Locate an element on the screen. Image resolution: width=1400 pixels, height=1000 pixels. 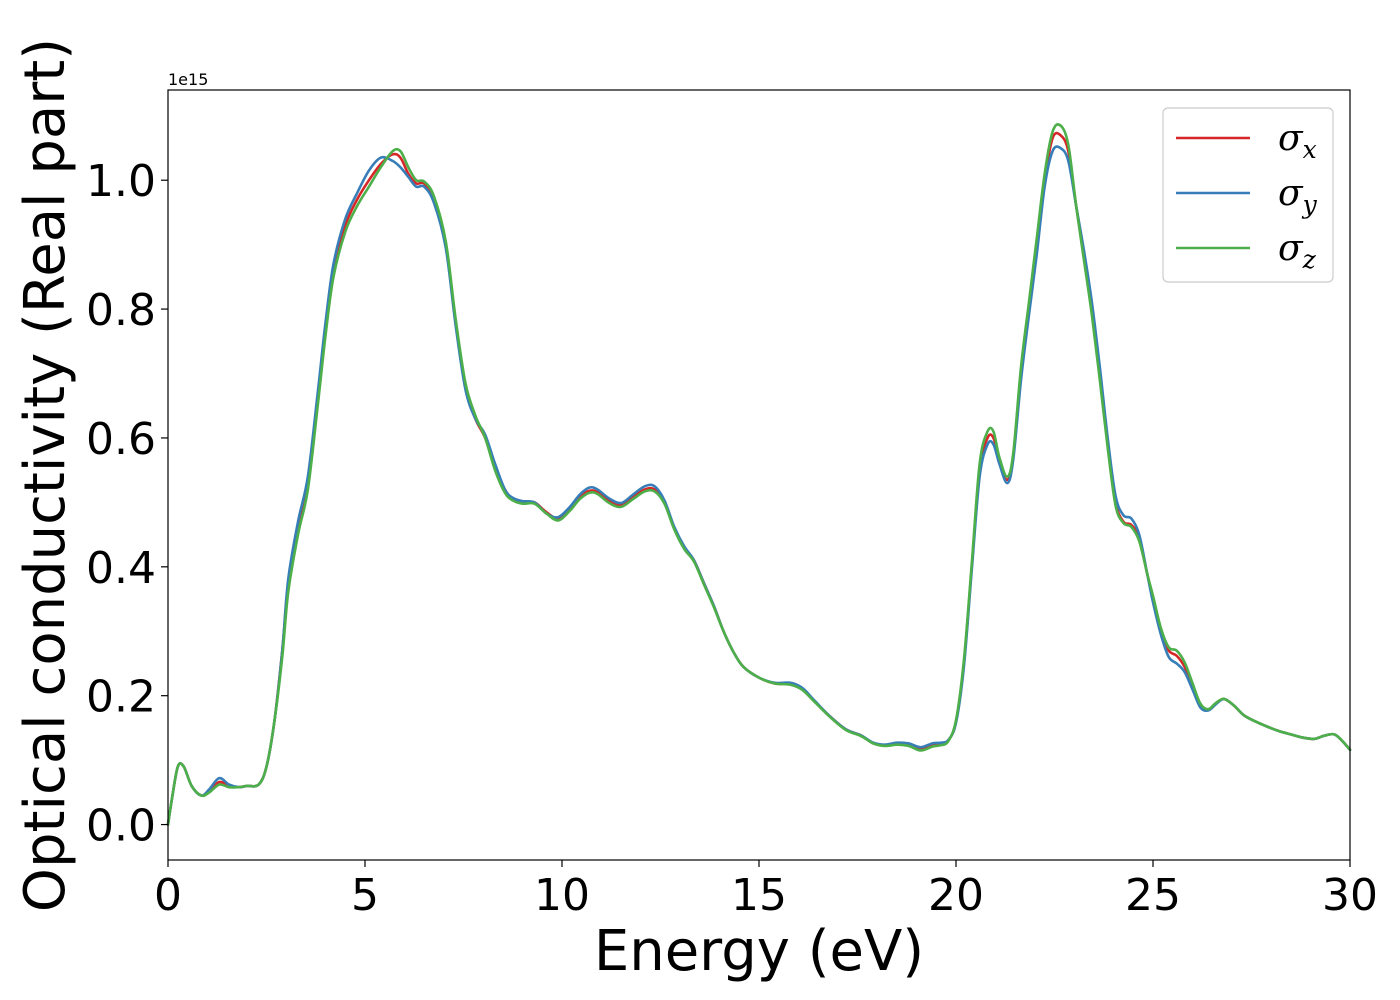
x-axis: 0 5 10 15 20 25 30 is located at coordinates (766, 890).